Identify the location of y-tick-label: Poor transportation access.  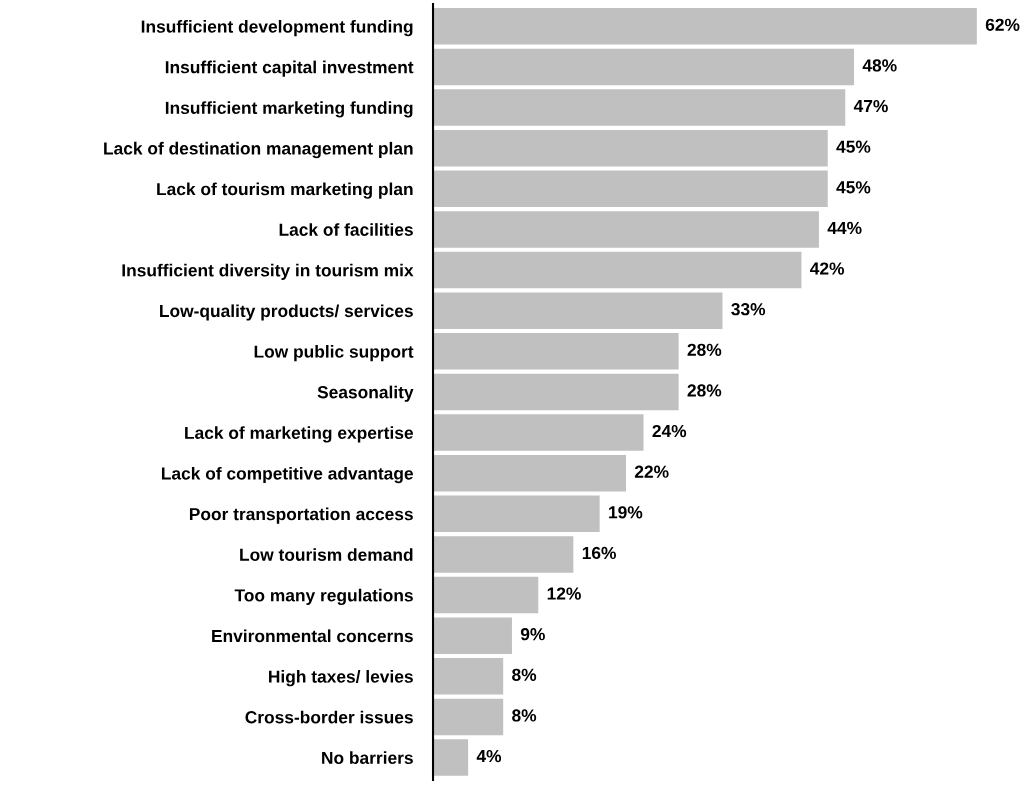
(301, 515).